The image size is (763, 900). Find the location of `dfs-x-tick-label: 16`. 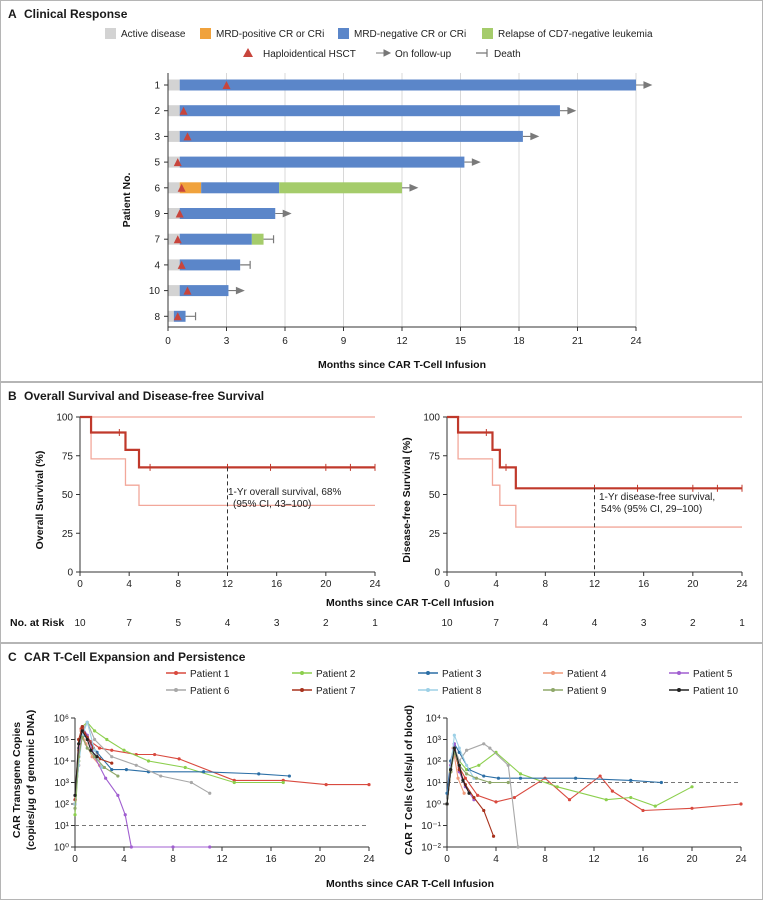

dfs-x-tick-label: 16 is located at coordinates (644, 584).